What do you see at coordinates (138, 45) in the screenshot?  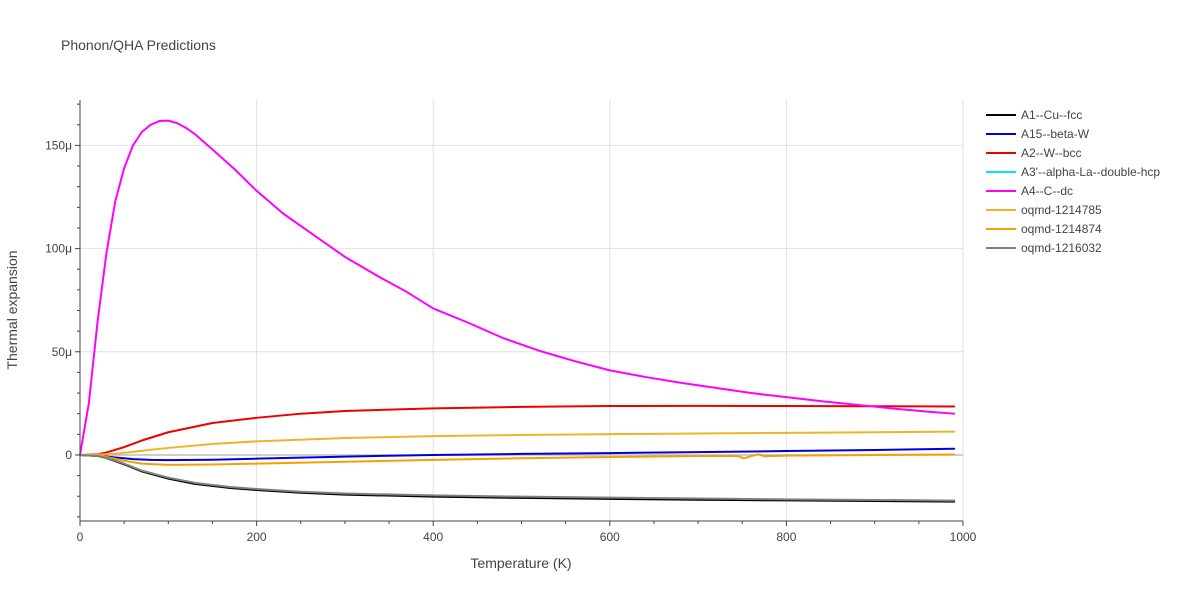 I see `chart-title: Phonon/QHA Predictions` at bounding box center [138, 45].